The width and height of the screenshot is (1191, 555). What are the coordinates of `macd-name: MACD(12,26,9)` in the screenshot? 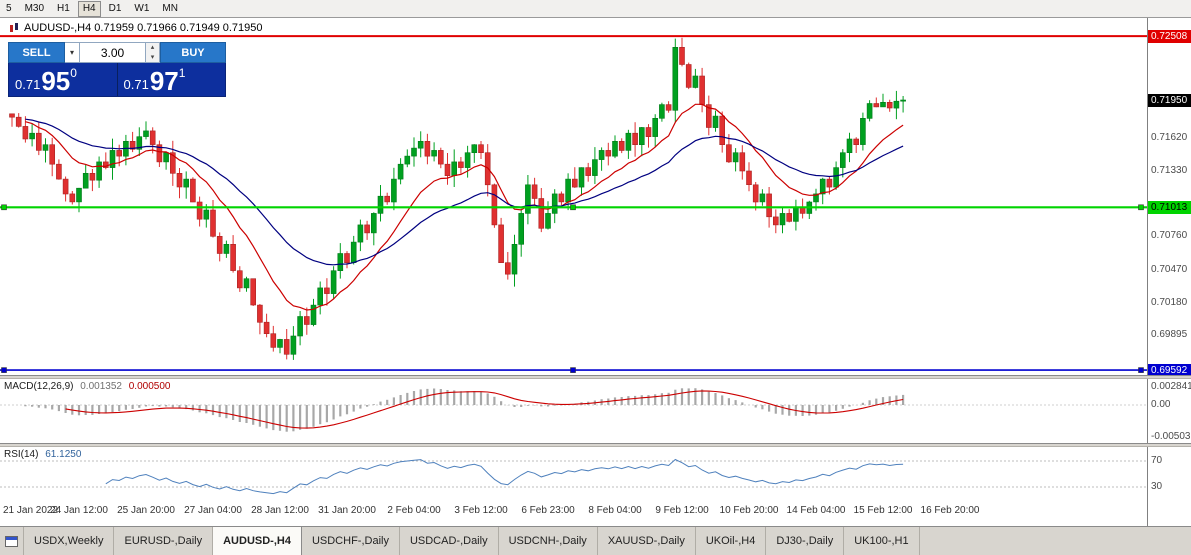 It's located at (39, 386).